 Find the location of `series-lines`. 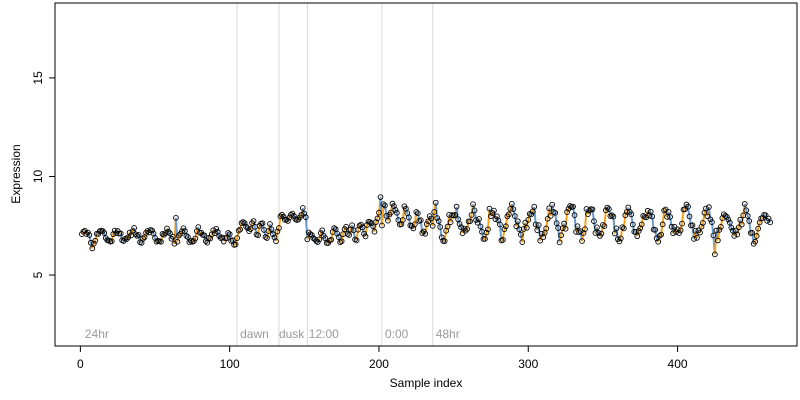

series-lines is located at coordinates (426, 226).